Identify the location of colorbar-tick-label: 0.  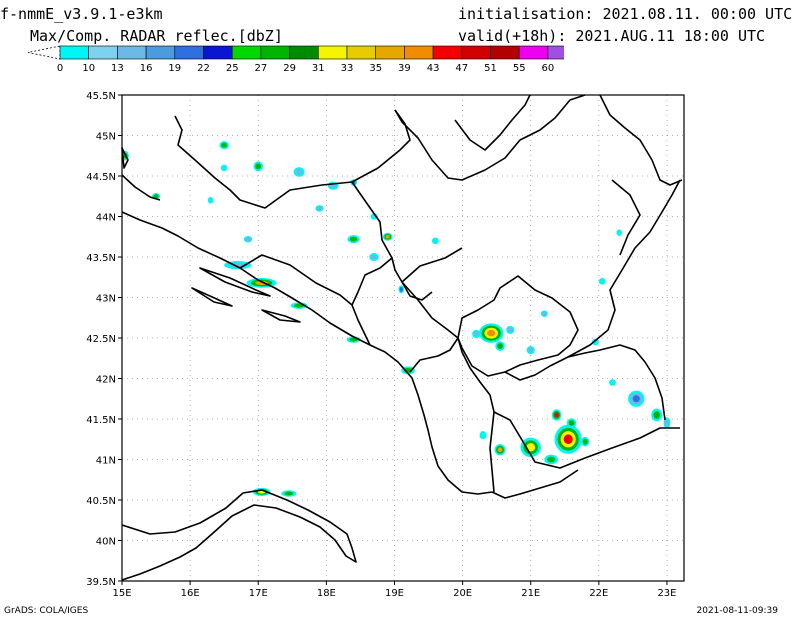
(60, 68).